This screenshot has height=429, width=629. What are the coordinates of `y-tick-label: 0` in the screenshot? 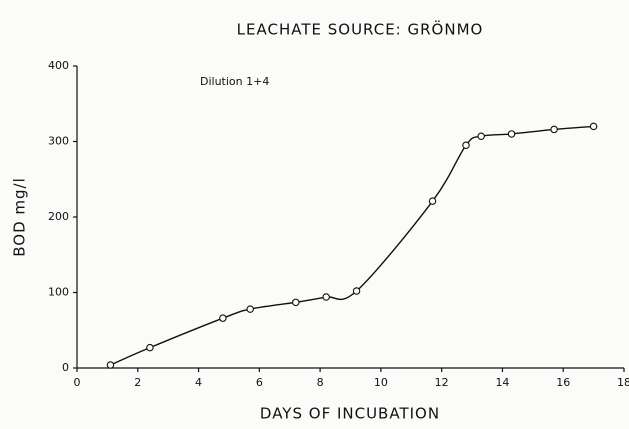 It's located at (65, 367).